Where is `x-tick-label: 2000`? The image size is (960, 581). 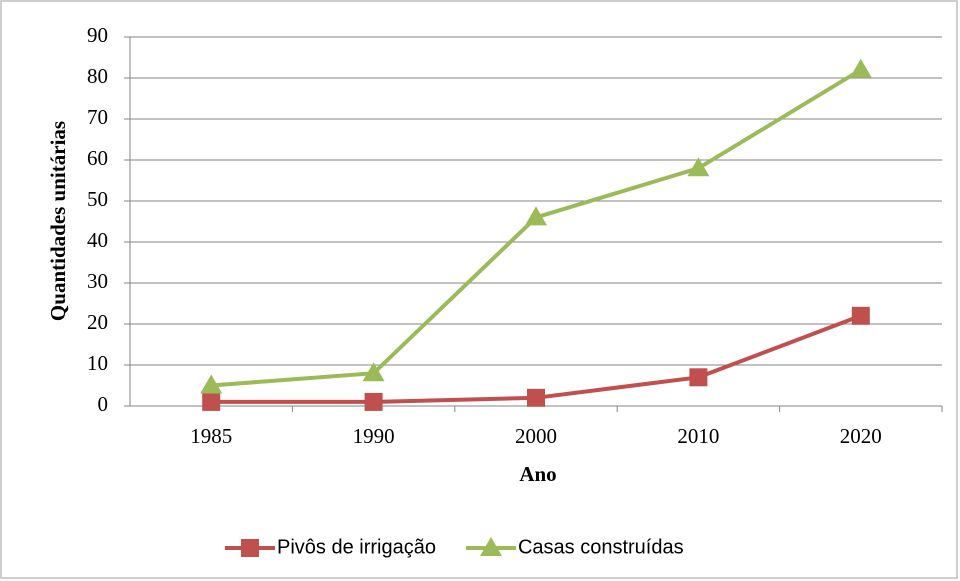 x-tick-label: 2000 is located at coordinates (536, 436).